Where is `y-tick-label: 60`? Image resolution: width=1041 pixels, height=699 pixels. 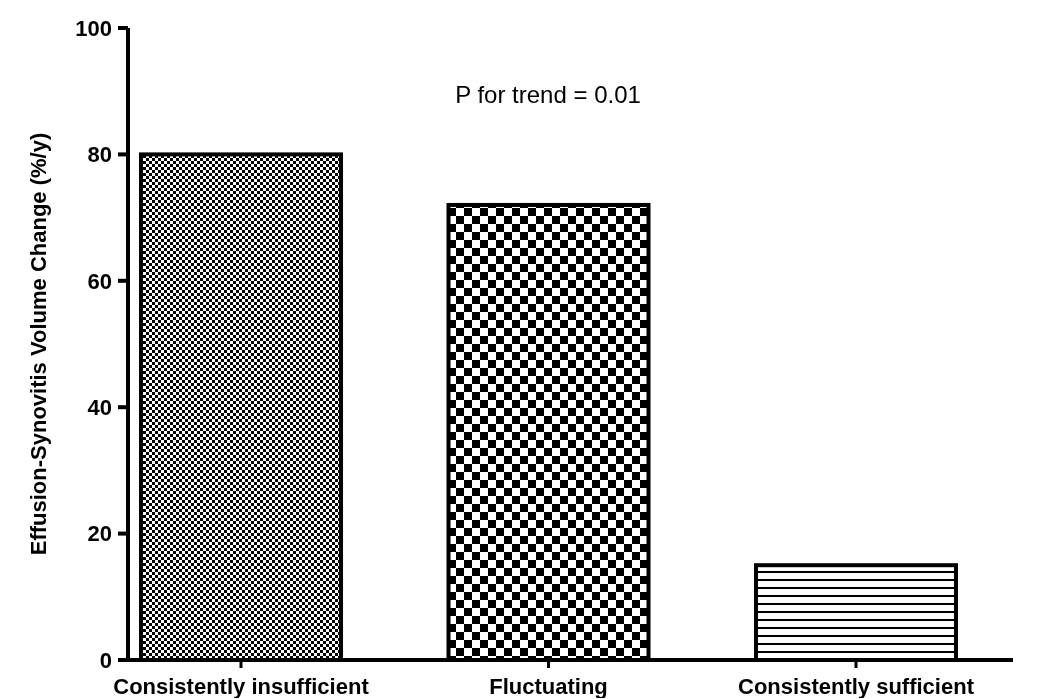 y-tick-label: 60 is located at coordinates (99, 281).